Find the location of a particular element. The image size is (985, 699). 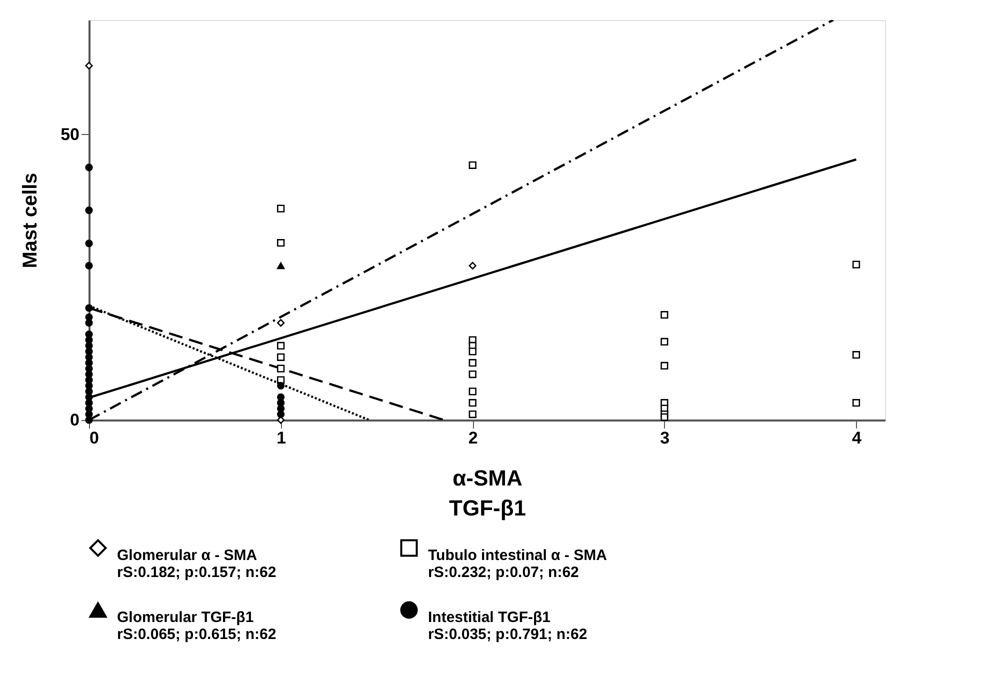

legend-label: Tubulo intestinal α - SMA is located at coordinates (518, 555).